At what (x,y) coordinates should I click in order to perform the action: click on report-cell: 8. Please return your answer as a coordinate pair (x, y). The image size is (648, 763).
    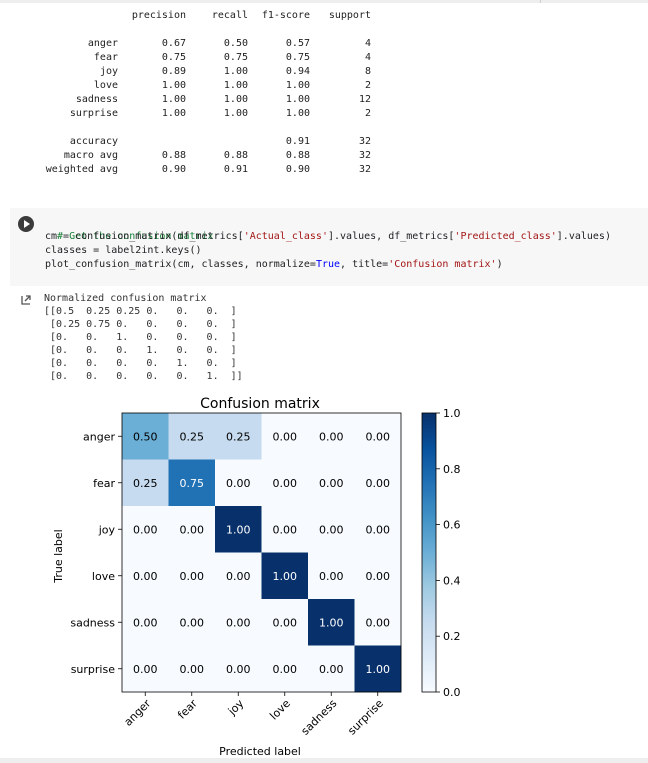
    Looking at the image, I should click on (367, 71).